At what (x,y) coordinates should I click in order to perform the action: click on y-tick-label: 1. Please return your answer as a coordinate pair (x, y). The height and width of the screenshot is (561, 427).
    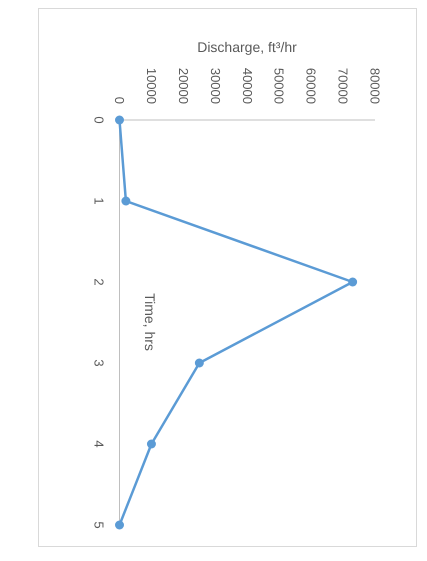
    Looking at the image, I should click on (99, 201).